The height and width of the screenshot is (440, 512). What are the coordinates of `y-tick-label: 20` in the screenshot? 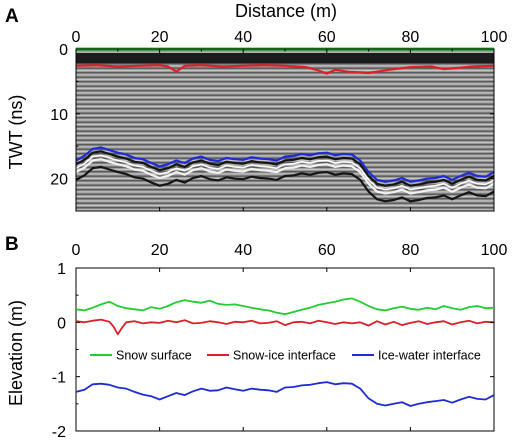 It's located at (59, 180).